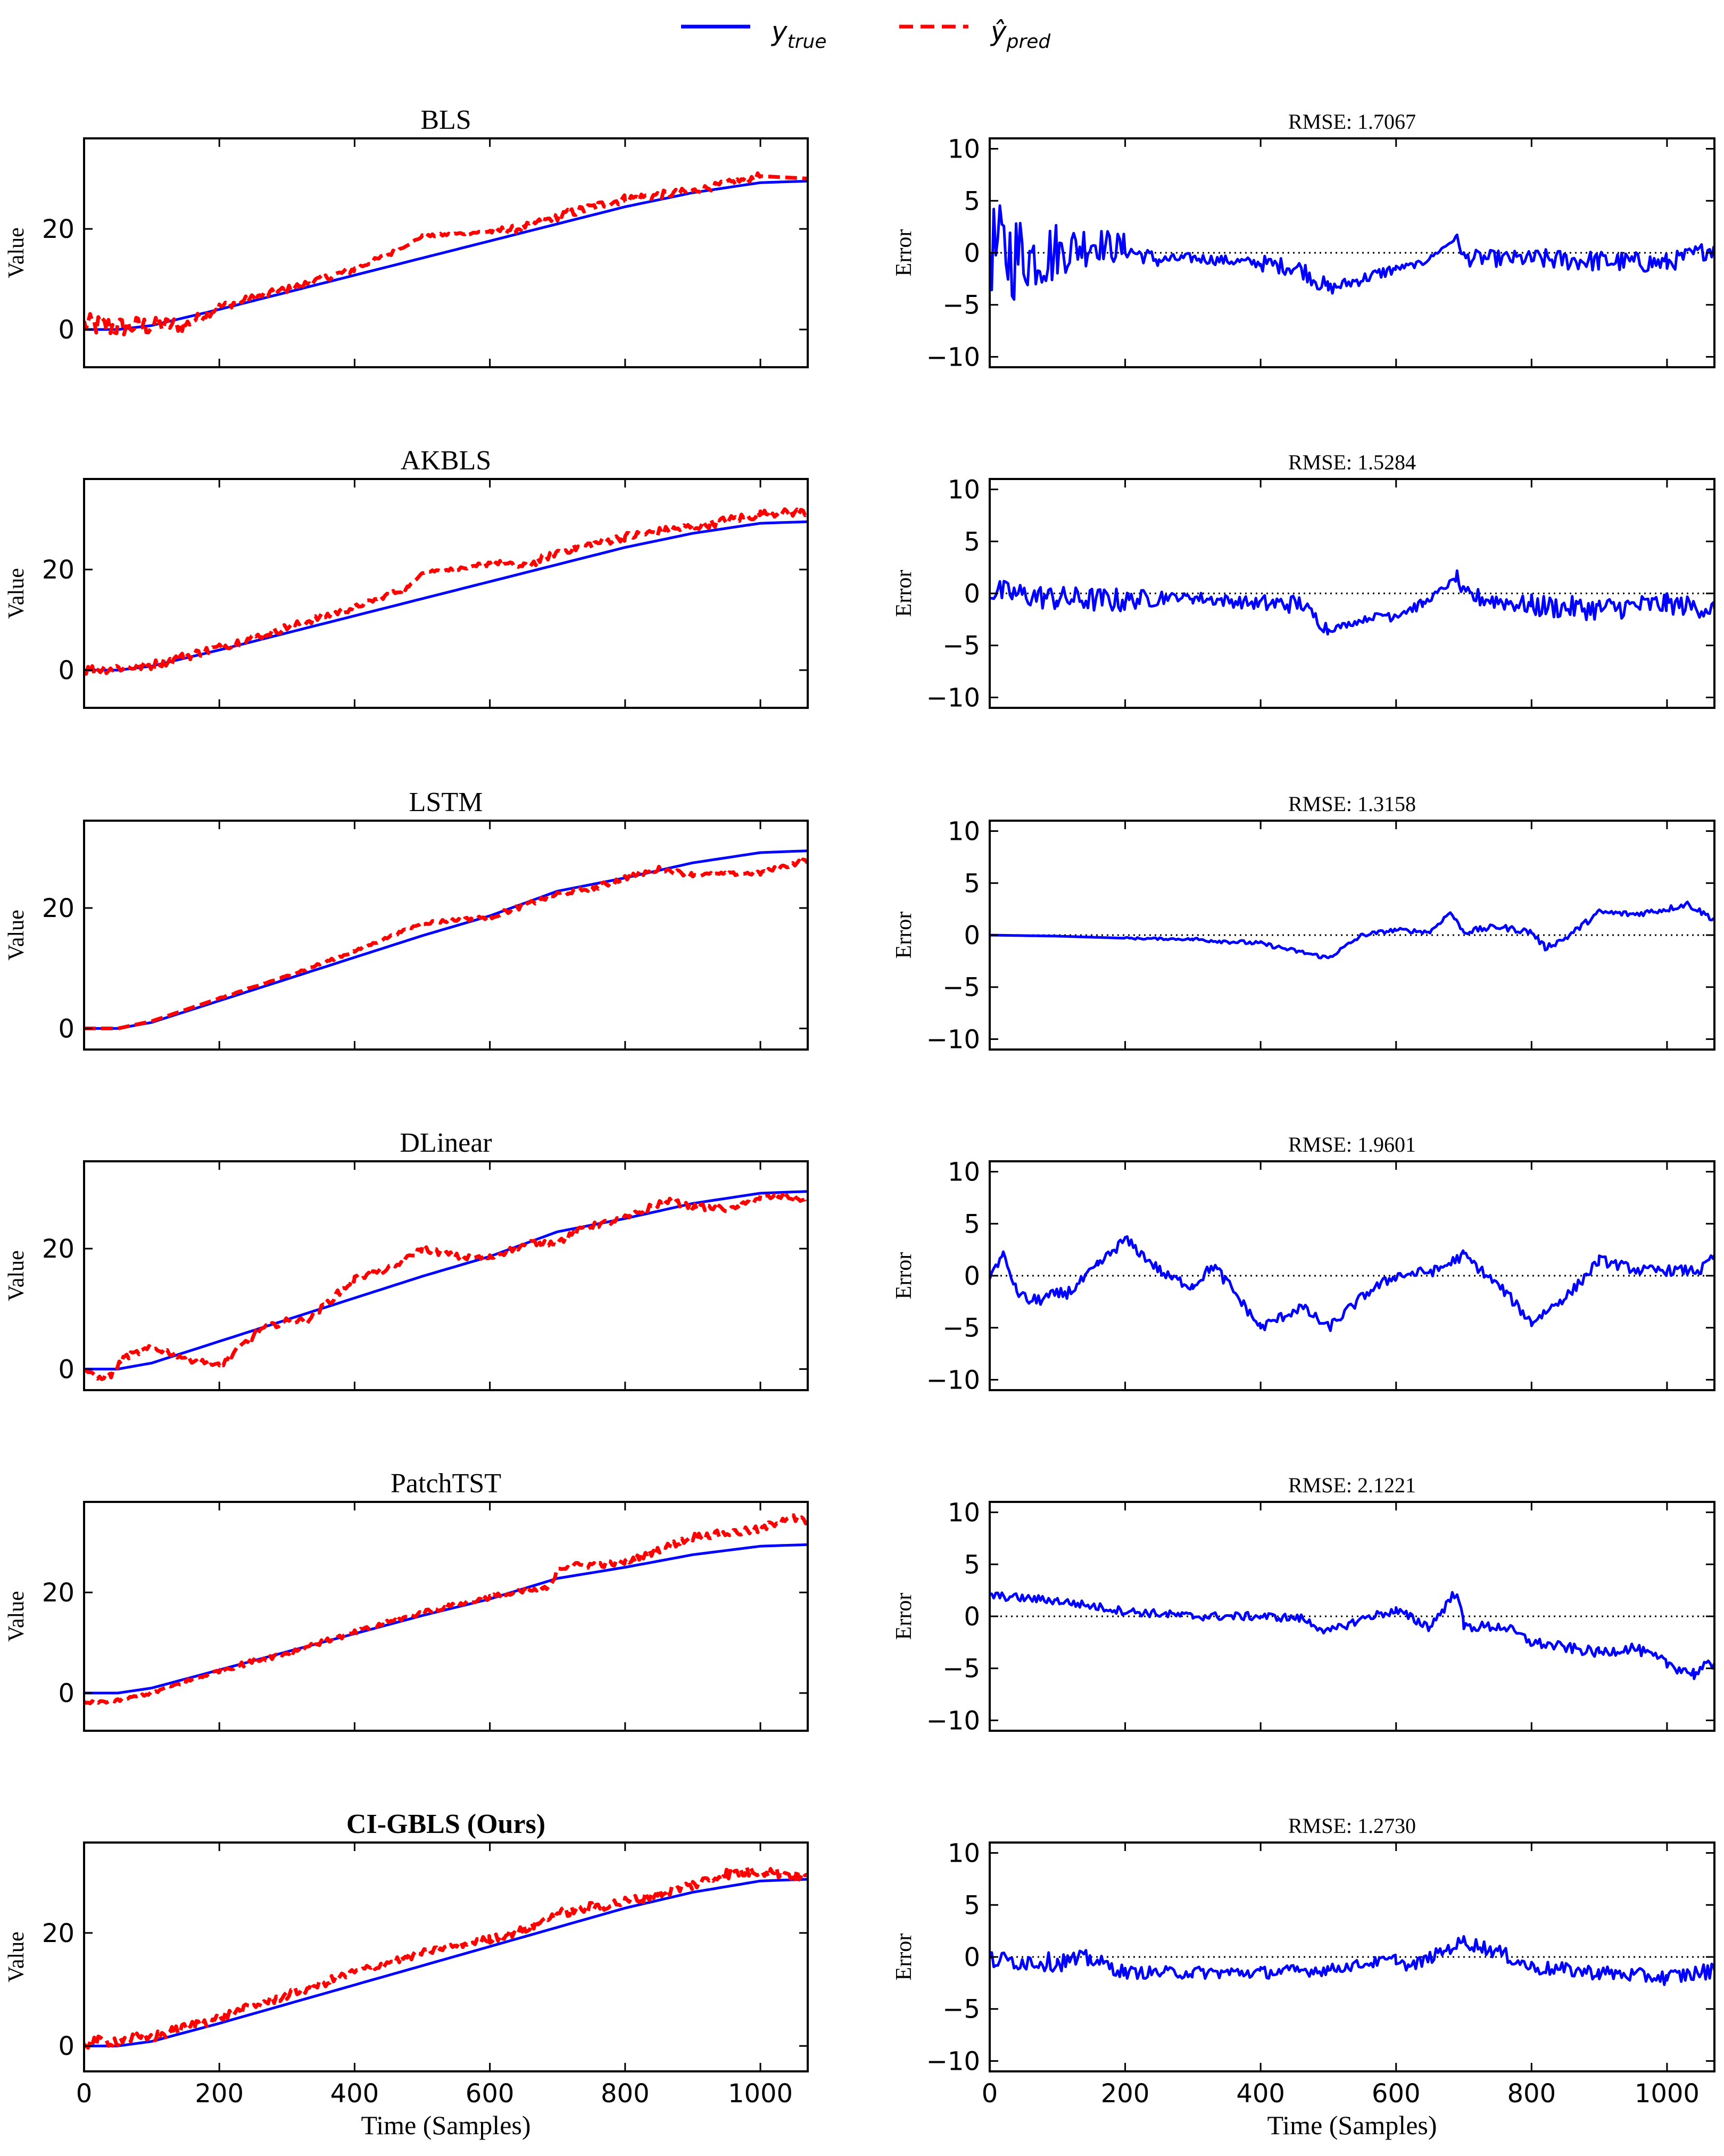  Describe the element at coordinates (1352, 122) in the screenshot. I see `chart-title: RMSE: 1.7067` at that location.